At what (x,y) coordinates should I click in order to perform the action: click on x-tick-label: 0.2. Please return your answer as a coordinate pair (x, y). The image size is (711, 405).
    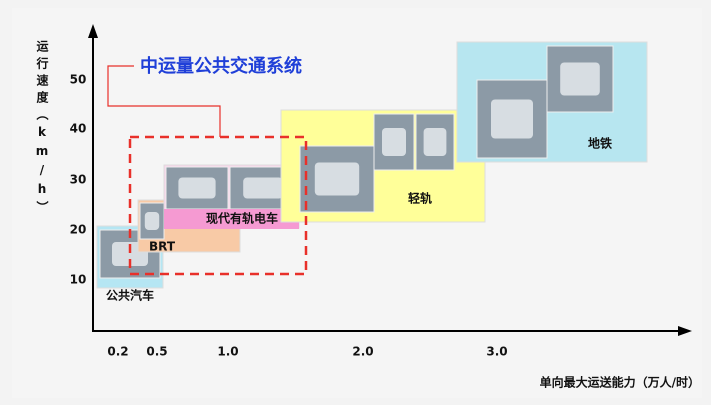
    Looking at the image, I should click on (117, 352).